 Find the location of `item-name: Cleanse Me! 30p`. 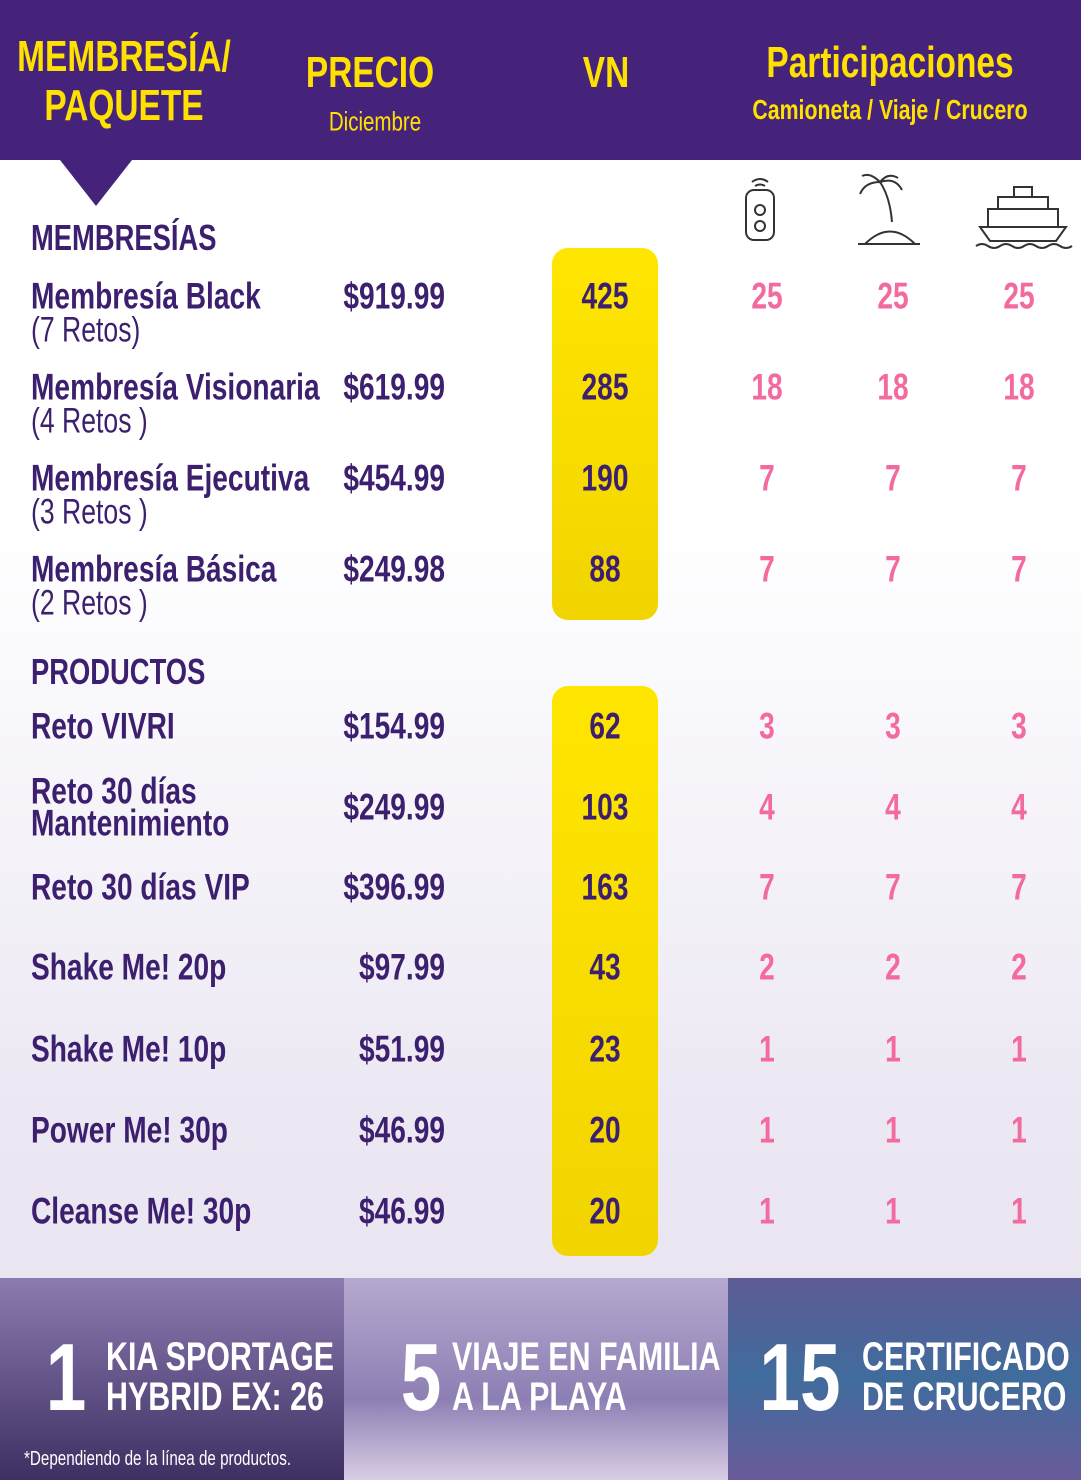

item-name: Cleanse Me! 30p is located at coordinates (141, 1211).